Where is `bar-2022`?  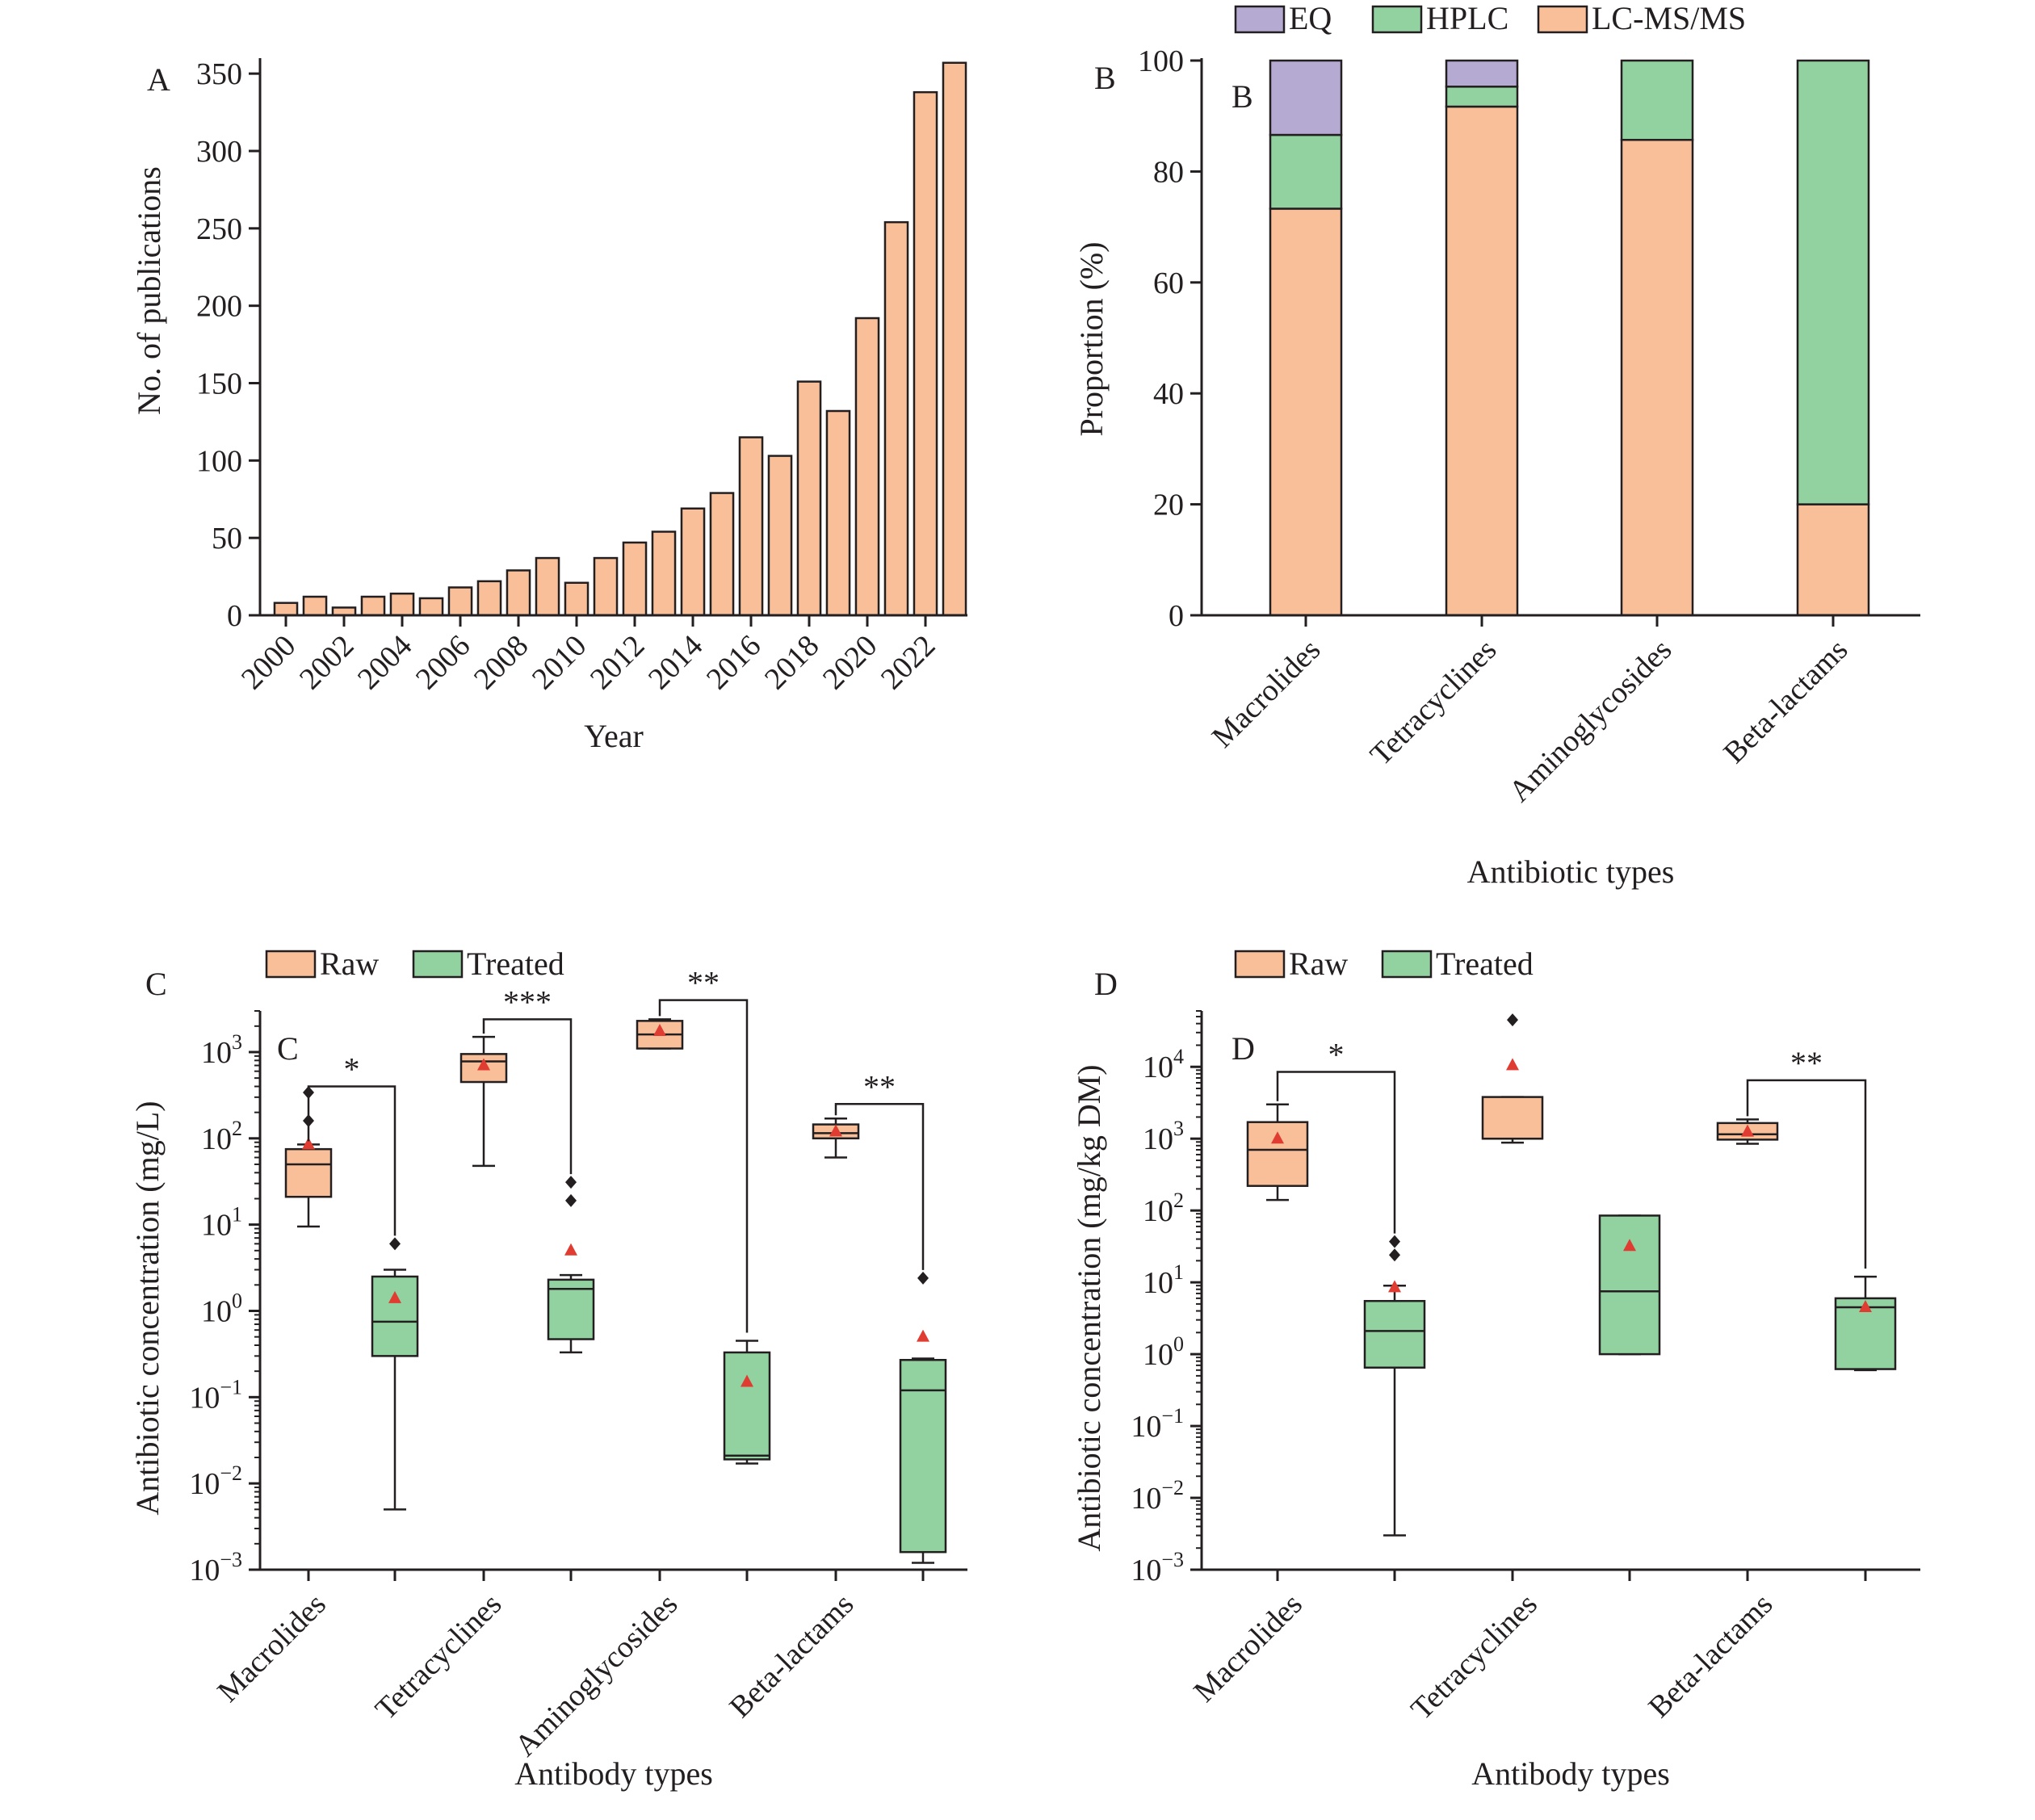
bar-2022 is located at coordinates (925, 353).